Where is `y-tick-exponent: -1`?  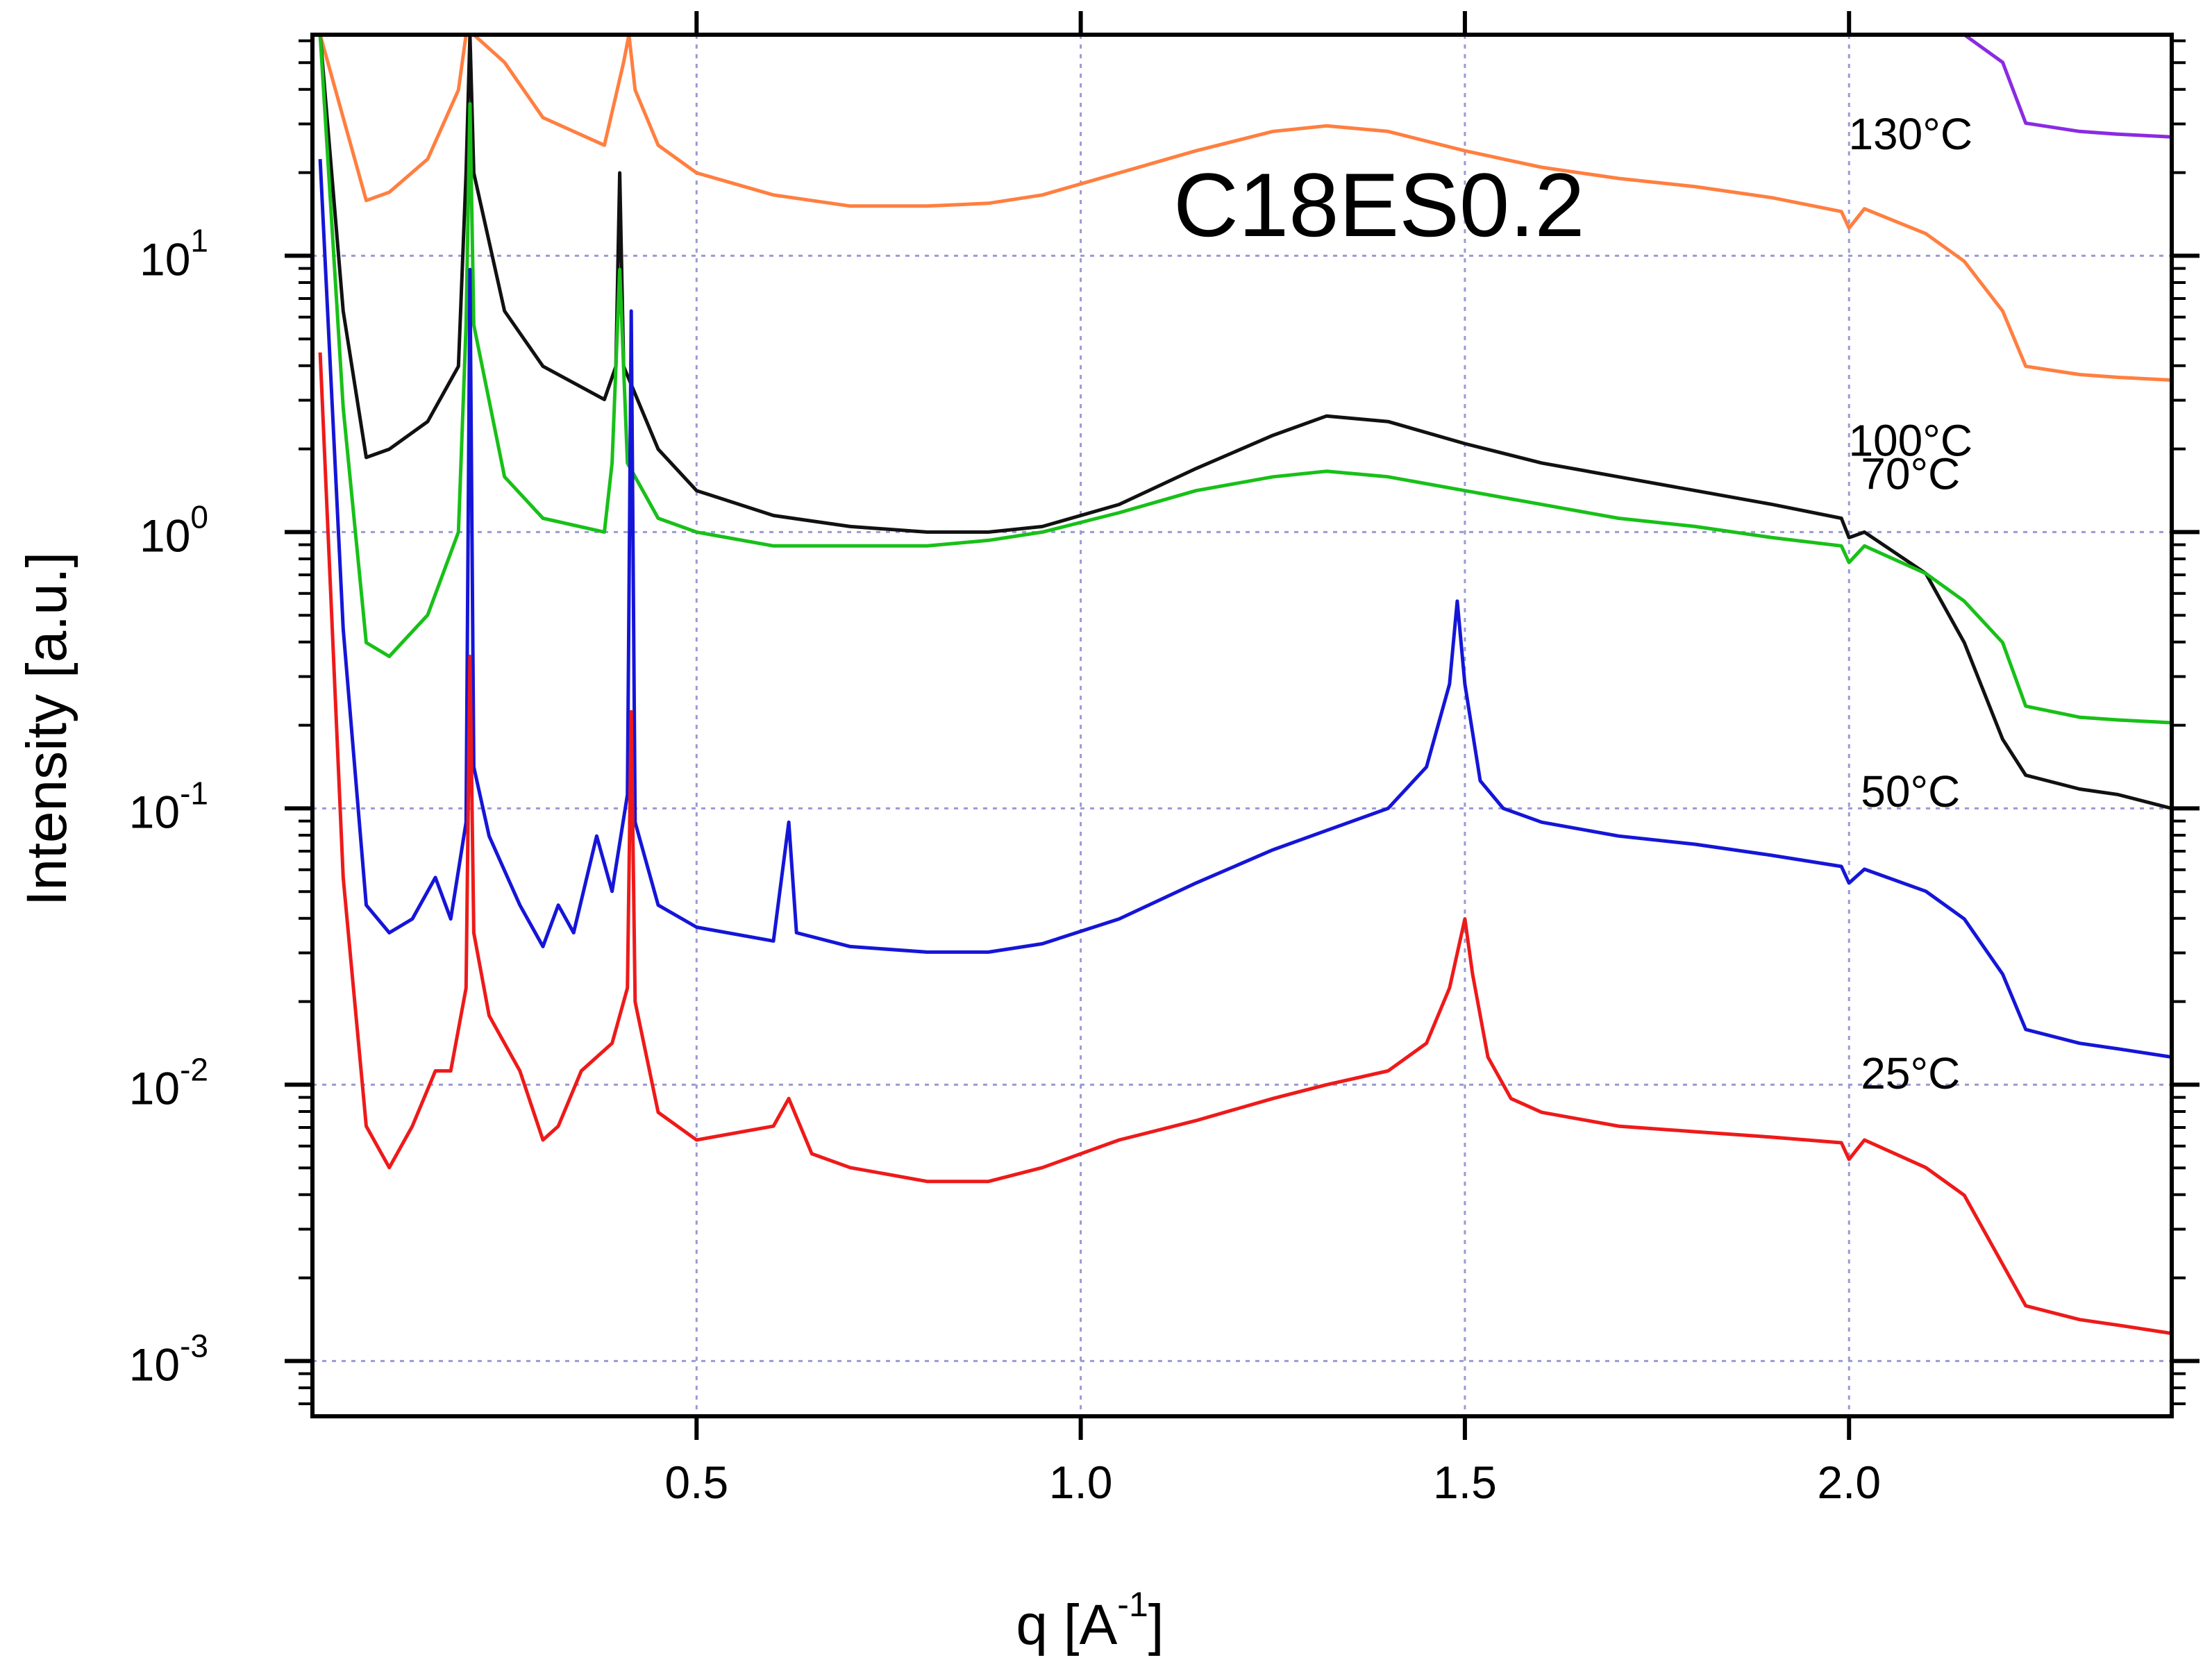 y-tick-exponent: -1 is located at coordinates (194, 793).